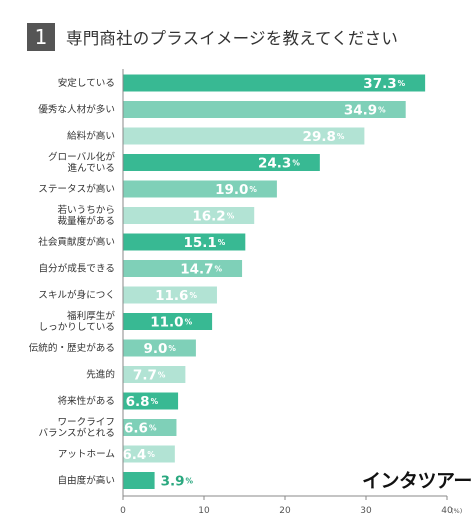  Describe the element at coordinates (76, 189) in the screenshot. I see `category-label: ステータスが高い` at that location.